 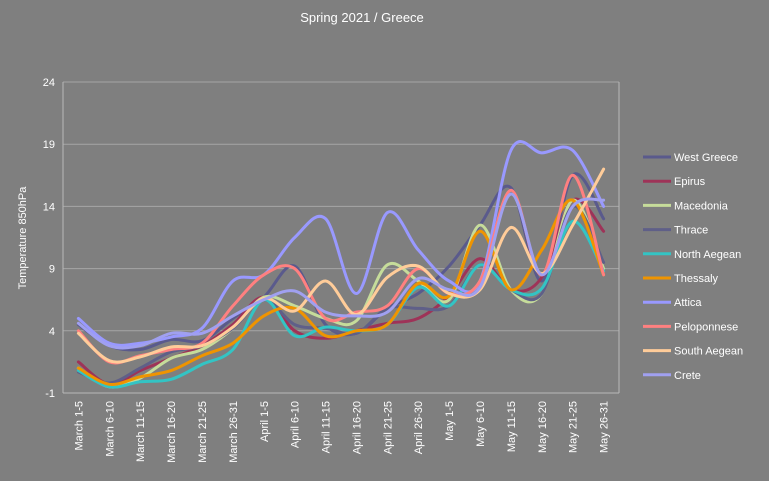 What do you see at coordinates (327, 427) in the screenshot?
I see `x-tick-label: April 11-15` at bounding box center [327, 427].